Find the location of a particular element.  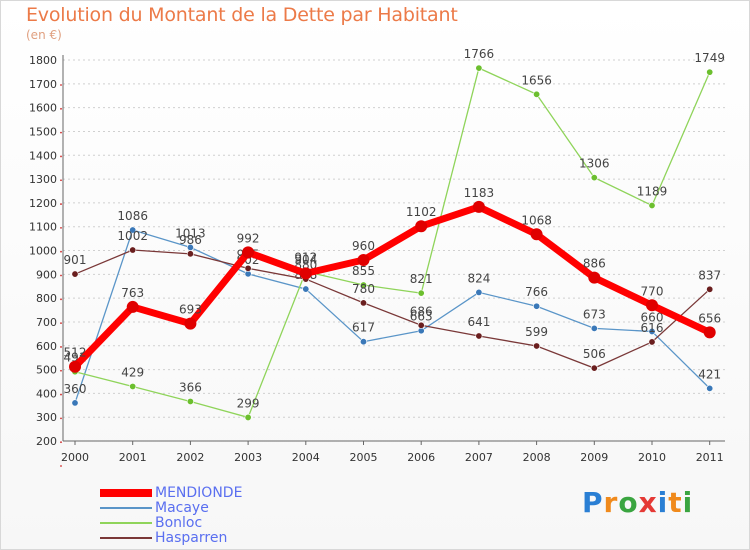

x-tick-label: 2011 is located at coordinates (710, 457).